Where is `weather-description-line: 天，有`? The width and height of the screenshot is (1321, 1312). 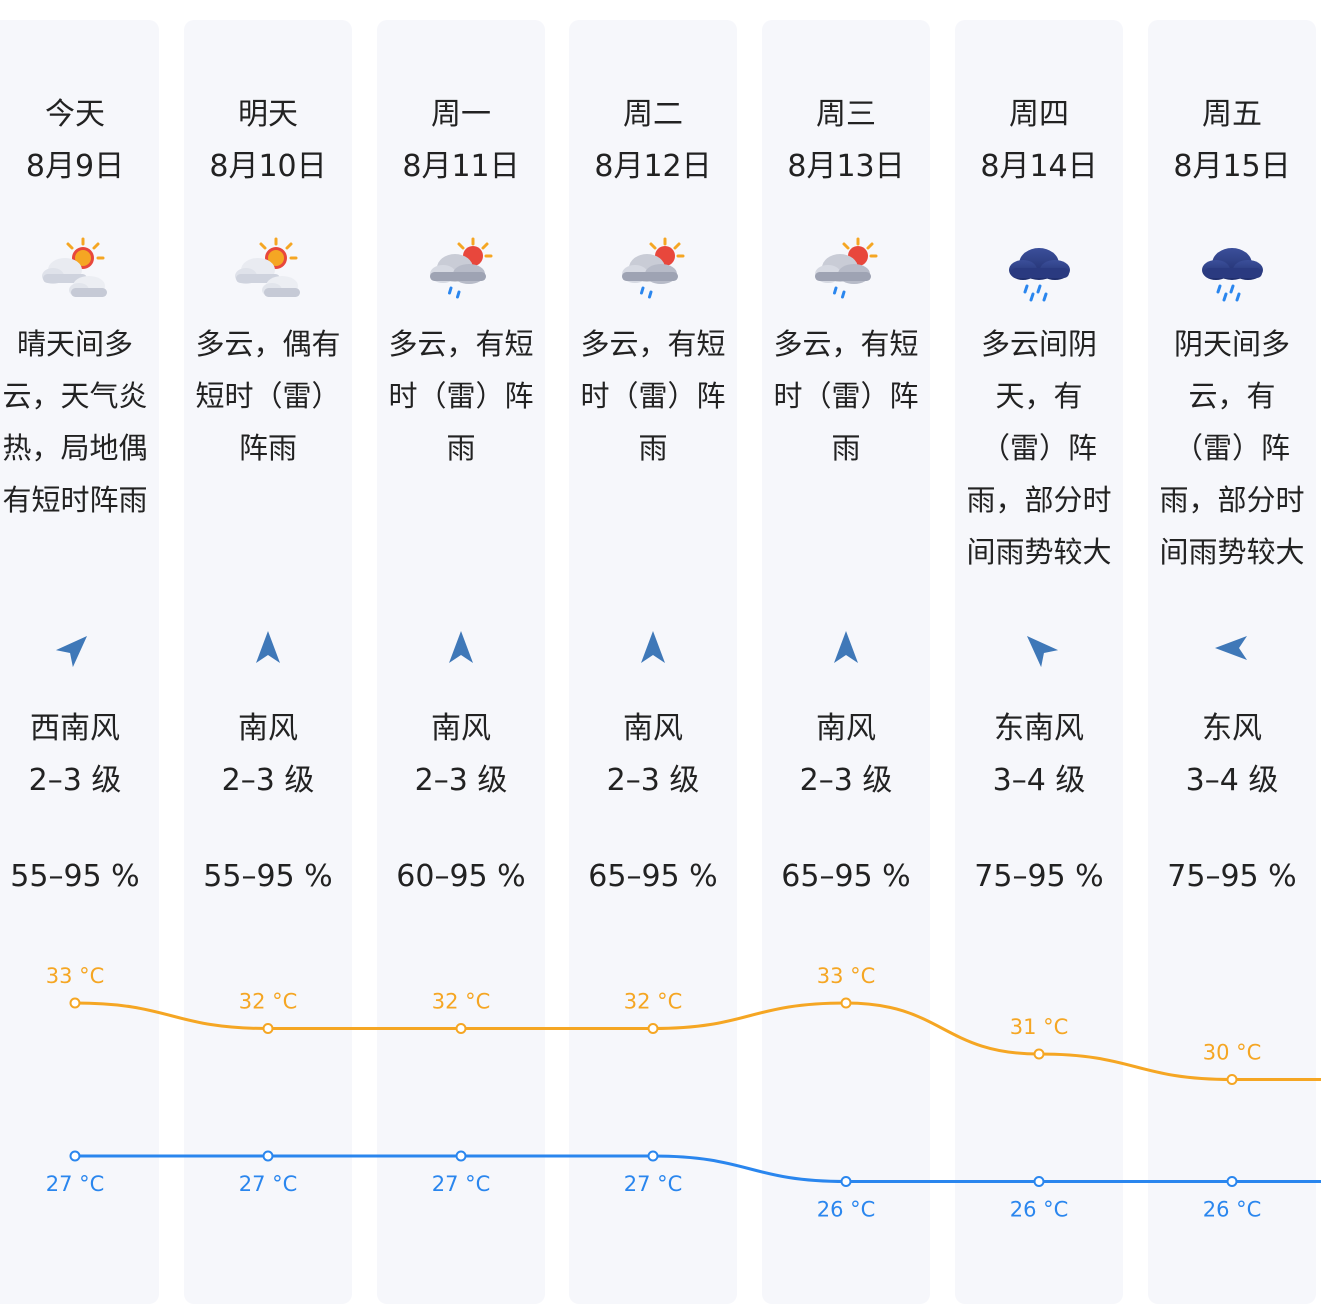 weather-description-line: 天，有 is located at coordinates (1039, 396).